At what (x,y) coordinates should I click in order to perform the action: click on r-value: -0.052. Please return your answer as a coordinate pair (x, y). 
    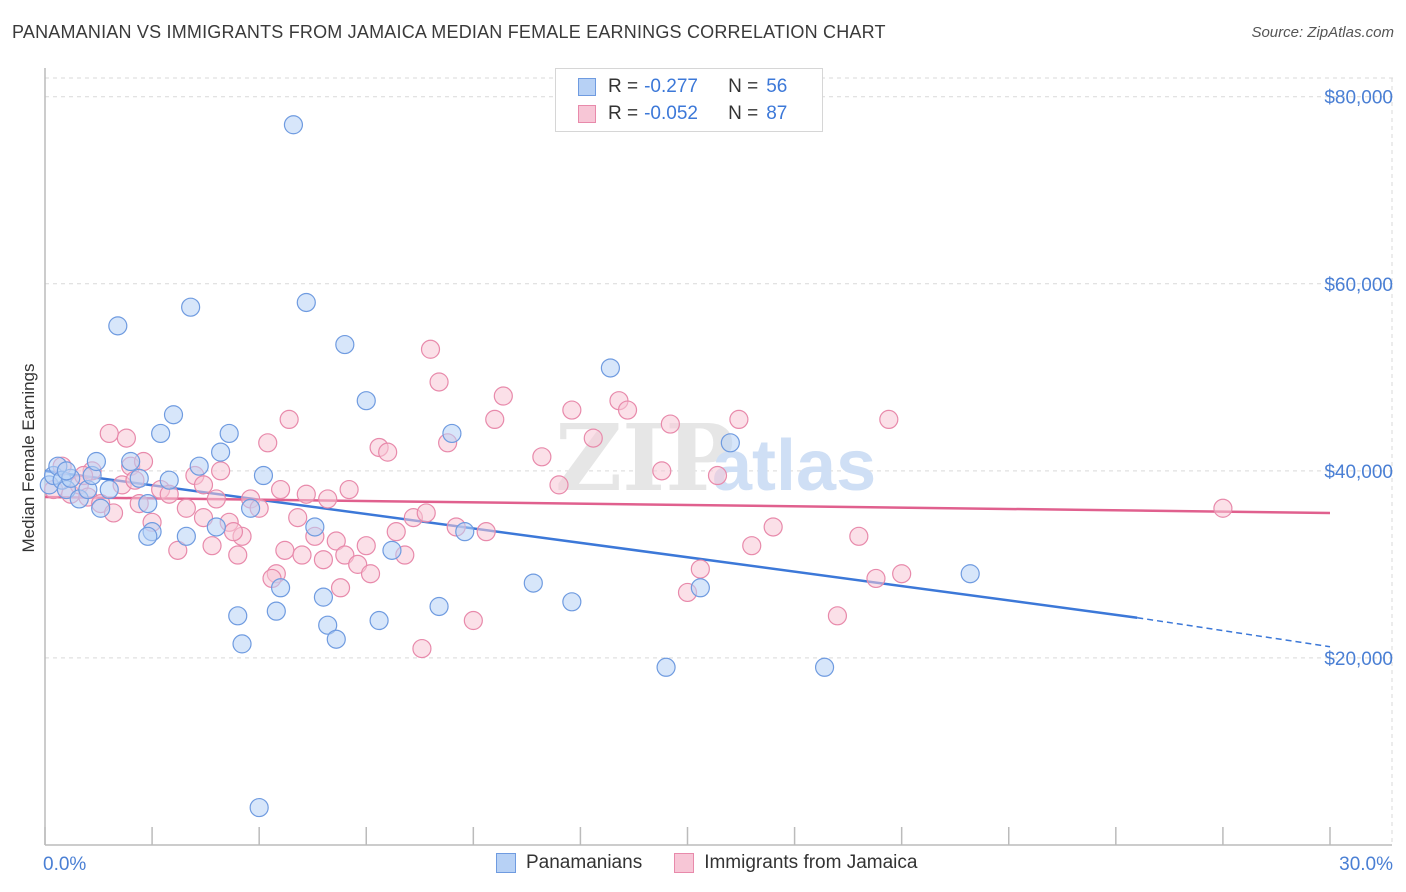
    Looking at the image, I should click on (671, 113).